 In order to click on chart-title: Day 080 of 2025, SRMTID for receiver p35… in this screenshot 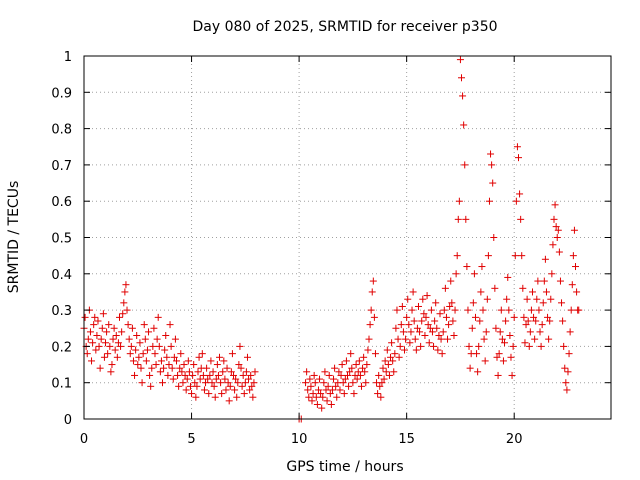, I will do `click(344, 27)`.